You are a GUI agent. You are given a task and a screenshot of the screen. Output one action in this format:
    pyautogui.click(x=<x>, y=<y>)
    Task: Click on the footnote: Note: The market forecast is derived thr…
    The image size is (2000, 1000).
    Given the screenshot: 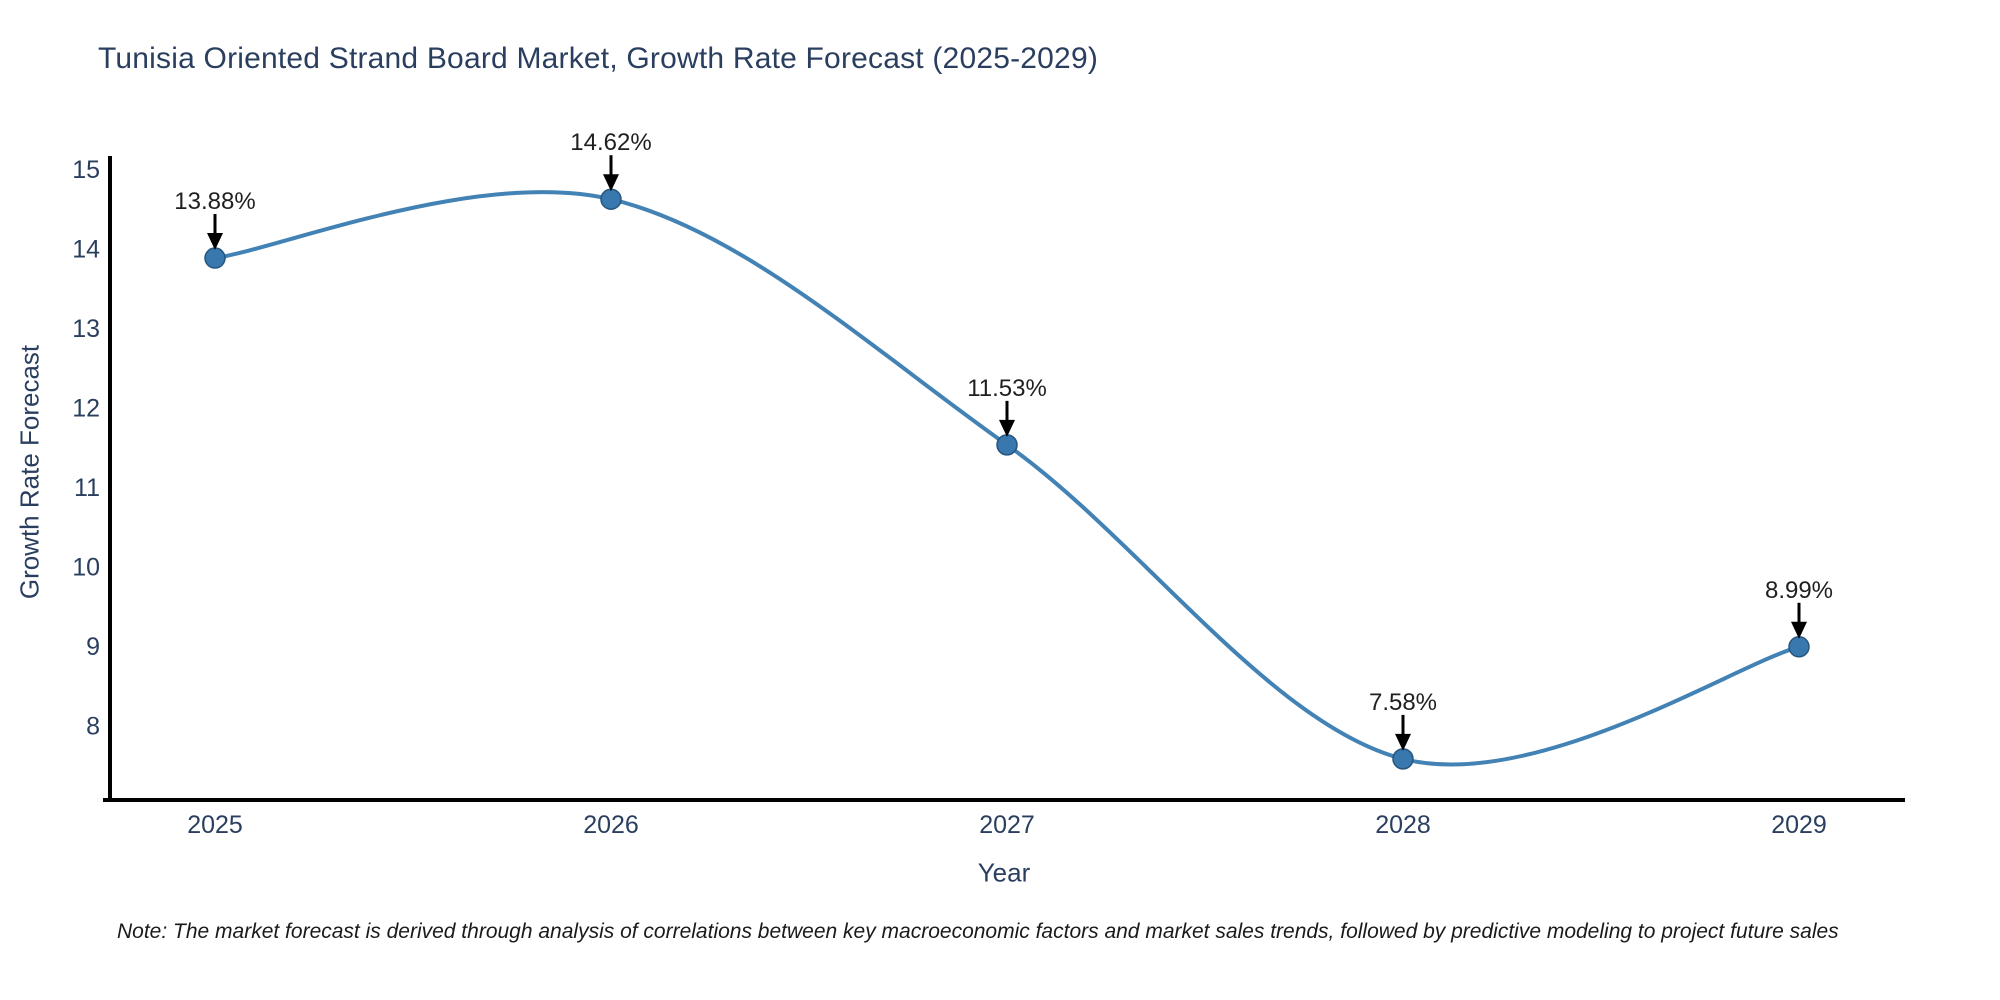 What is the action you would take?
    pyautogui.click(x=978, y=931)
    